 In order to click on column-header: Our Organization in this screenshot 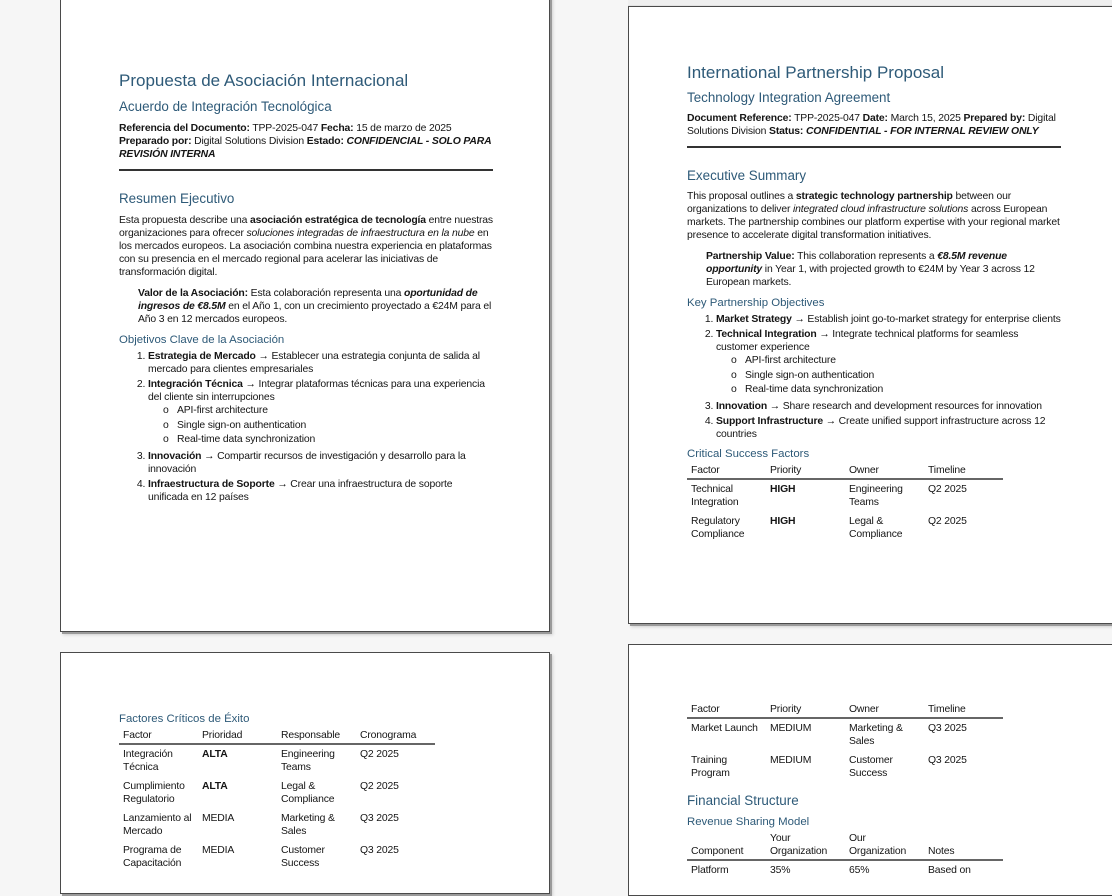, I will do `click(884, 846)`.